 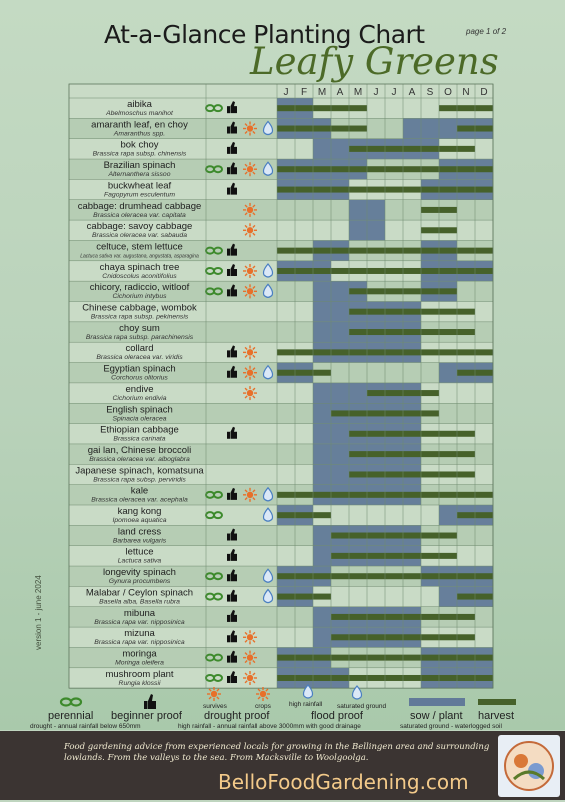 What do you see at coordinates (140, 450) in the screenshot?
I see `crop-name: gai lan, Chinese broccoli` at bounding box center [140, 450].